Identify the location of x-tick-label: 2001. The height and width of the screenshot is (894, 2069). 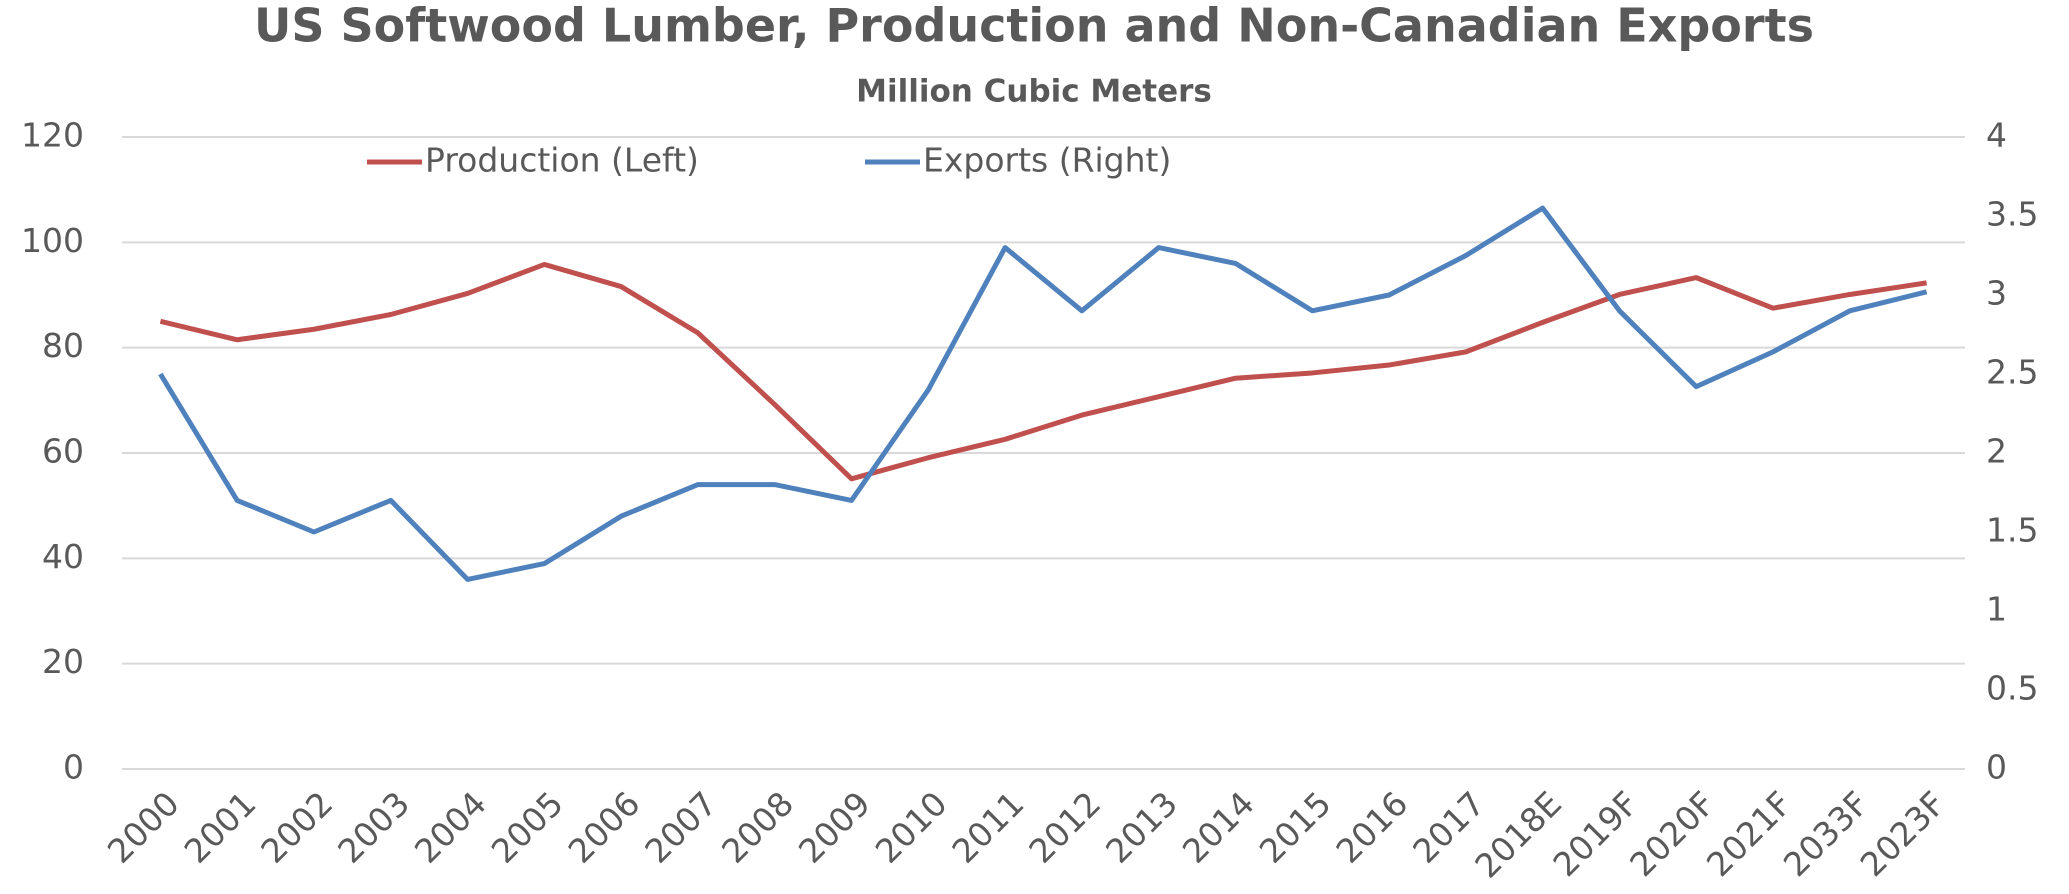
(220, 827).